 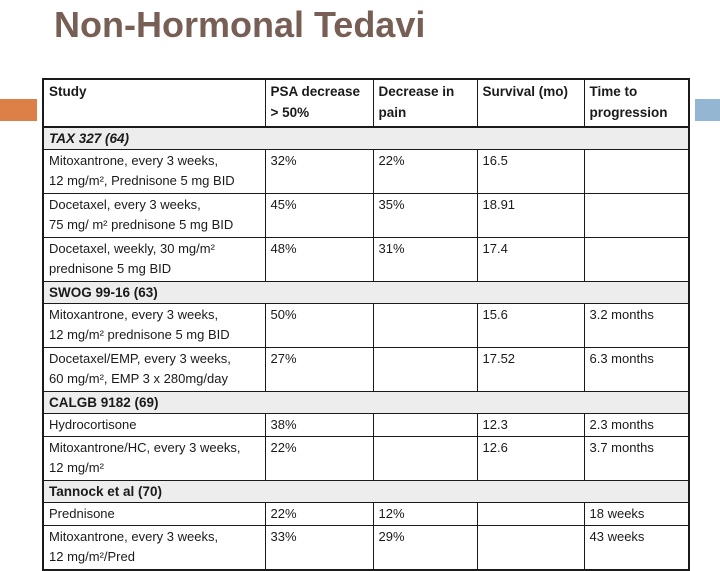 I want to click on value-cell: 2.3 months, so click(x=636, y=425).